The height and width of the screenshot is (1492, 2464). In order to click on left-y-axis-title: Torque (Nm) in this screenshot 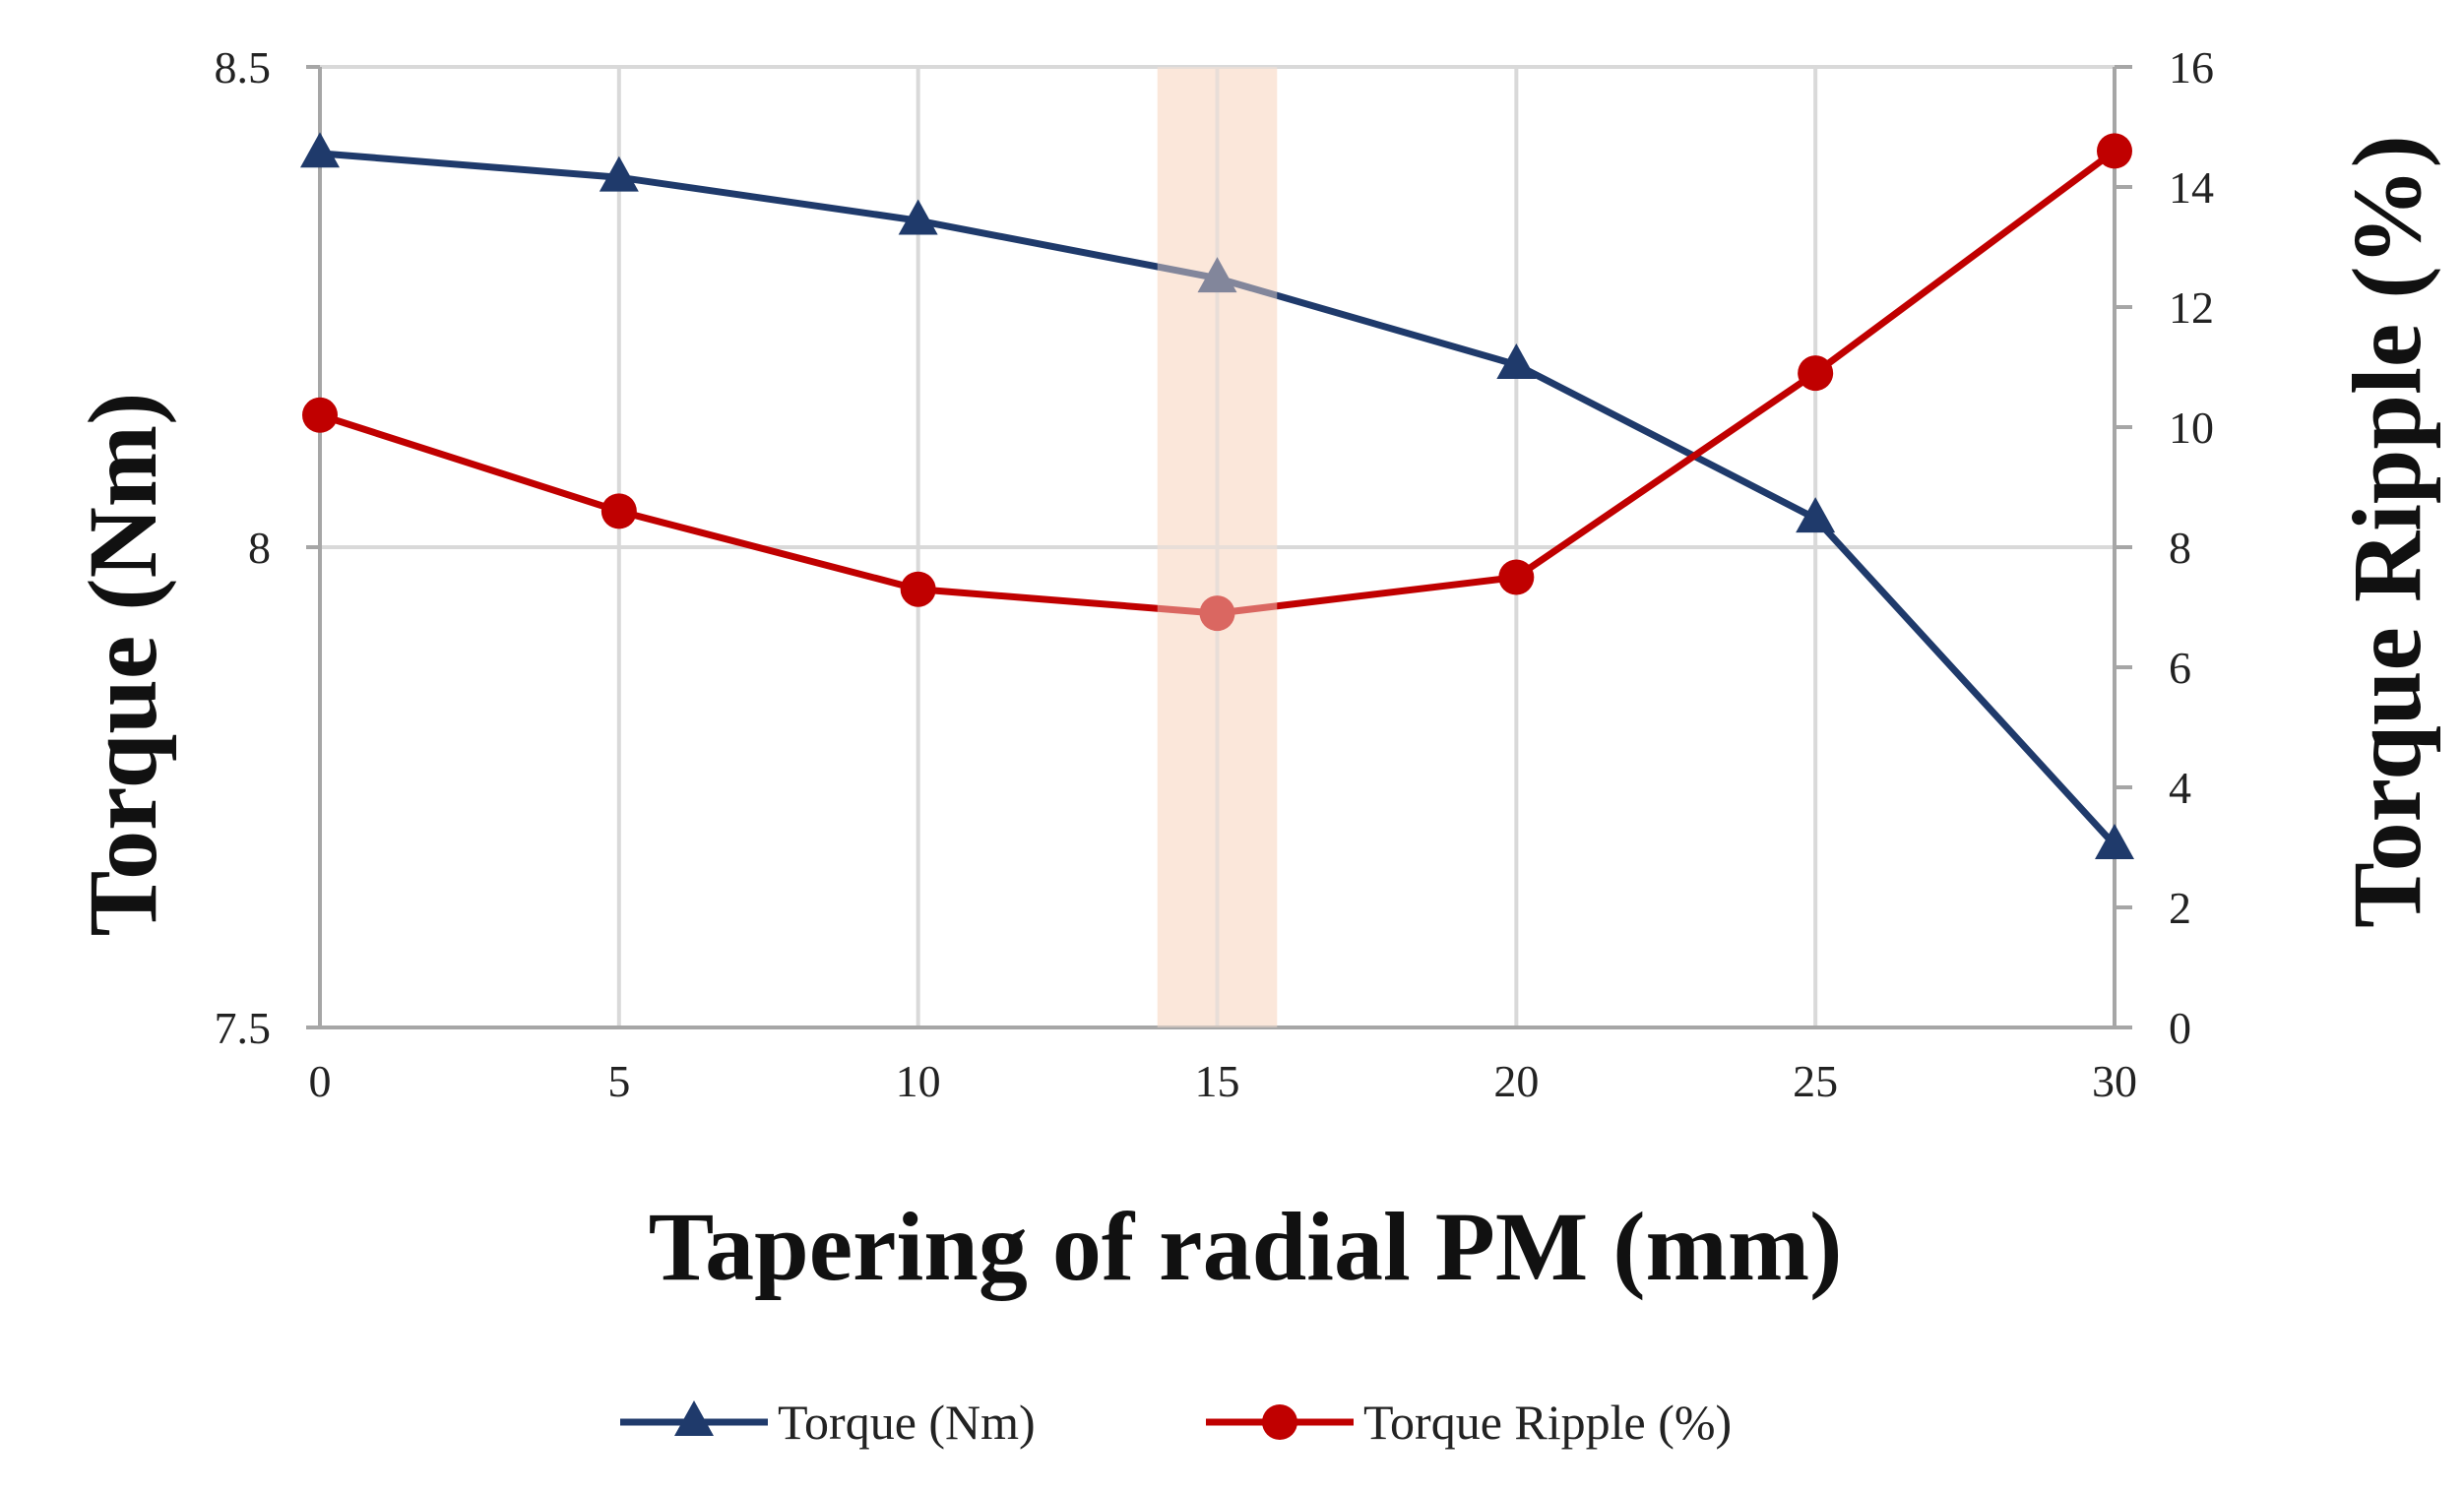, I will do `click(122, 665)`.